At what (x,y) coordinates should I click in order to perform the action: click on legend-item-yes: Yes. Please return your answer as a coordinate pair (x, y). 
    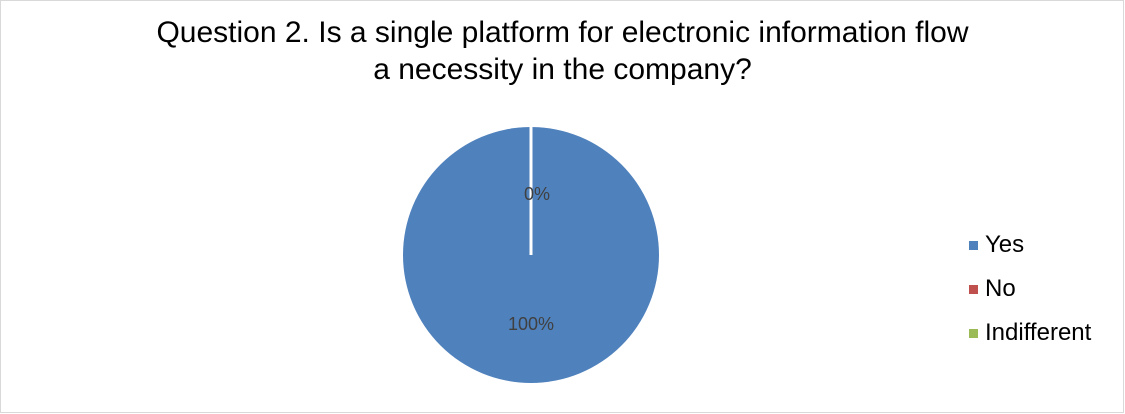
    Looking at the image, I should click on (1030, 245).